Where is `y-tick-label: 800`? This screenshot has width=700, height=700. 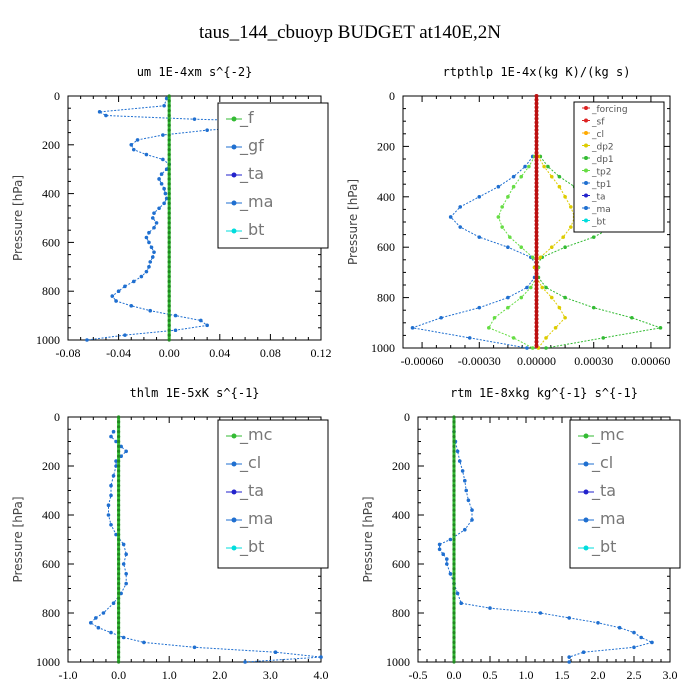 y-tick-label: 800 is located at coordinates (51, 291).